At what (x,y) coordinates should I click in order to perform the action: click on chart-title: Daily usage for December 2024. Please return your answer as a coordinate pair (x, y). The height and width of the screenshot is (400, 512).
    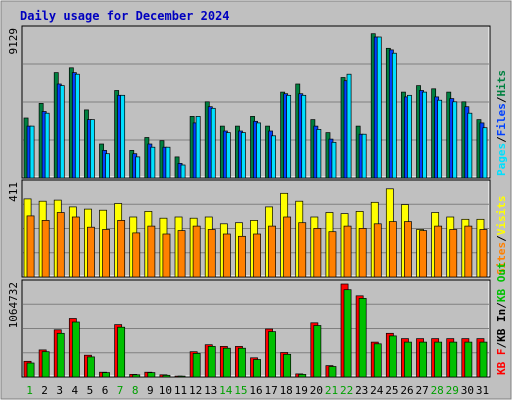
    Looking at the image, I should click on (125, 16).